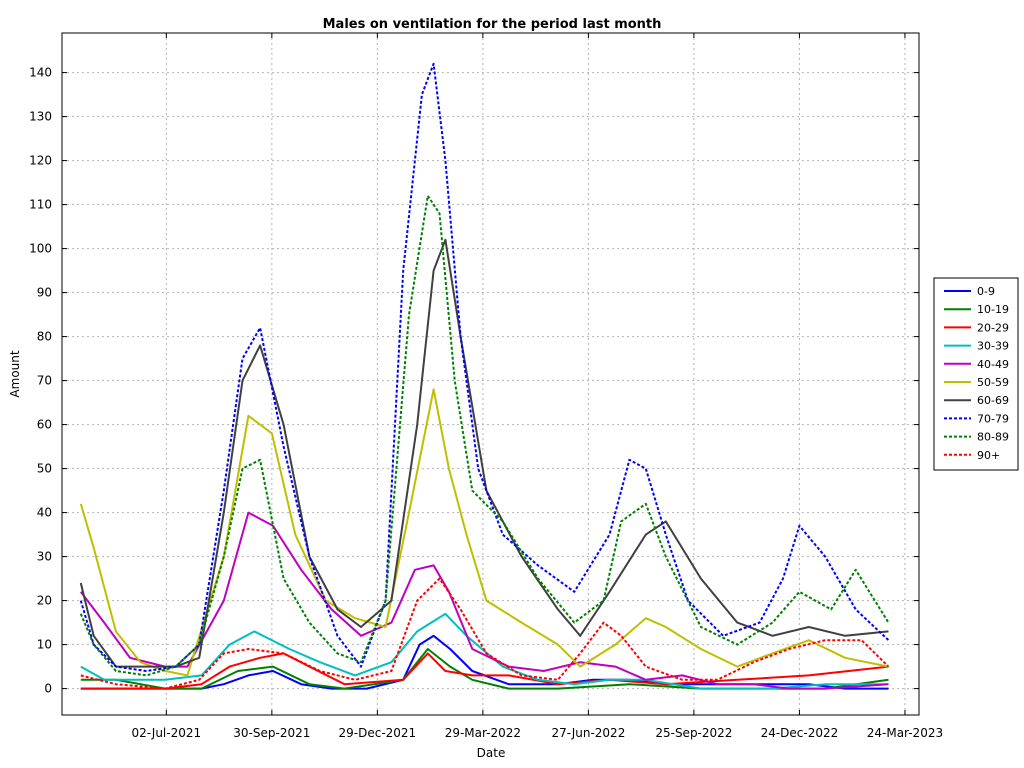  Describe the element at coordinates (993, 309) in the screenshot. I see `legend-label-10-19: 10-19` at that location.